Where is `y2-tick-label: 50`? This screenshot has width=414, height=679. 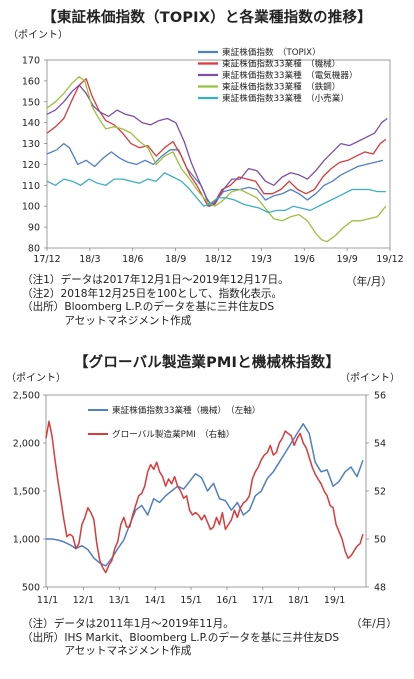 y2-tick-label: 50 is located at coordinates (380, 540).